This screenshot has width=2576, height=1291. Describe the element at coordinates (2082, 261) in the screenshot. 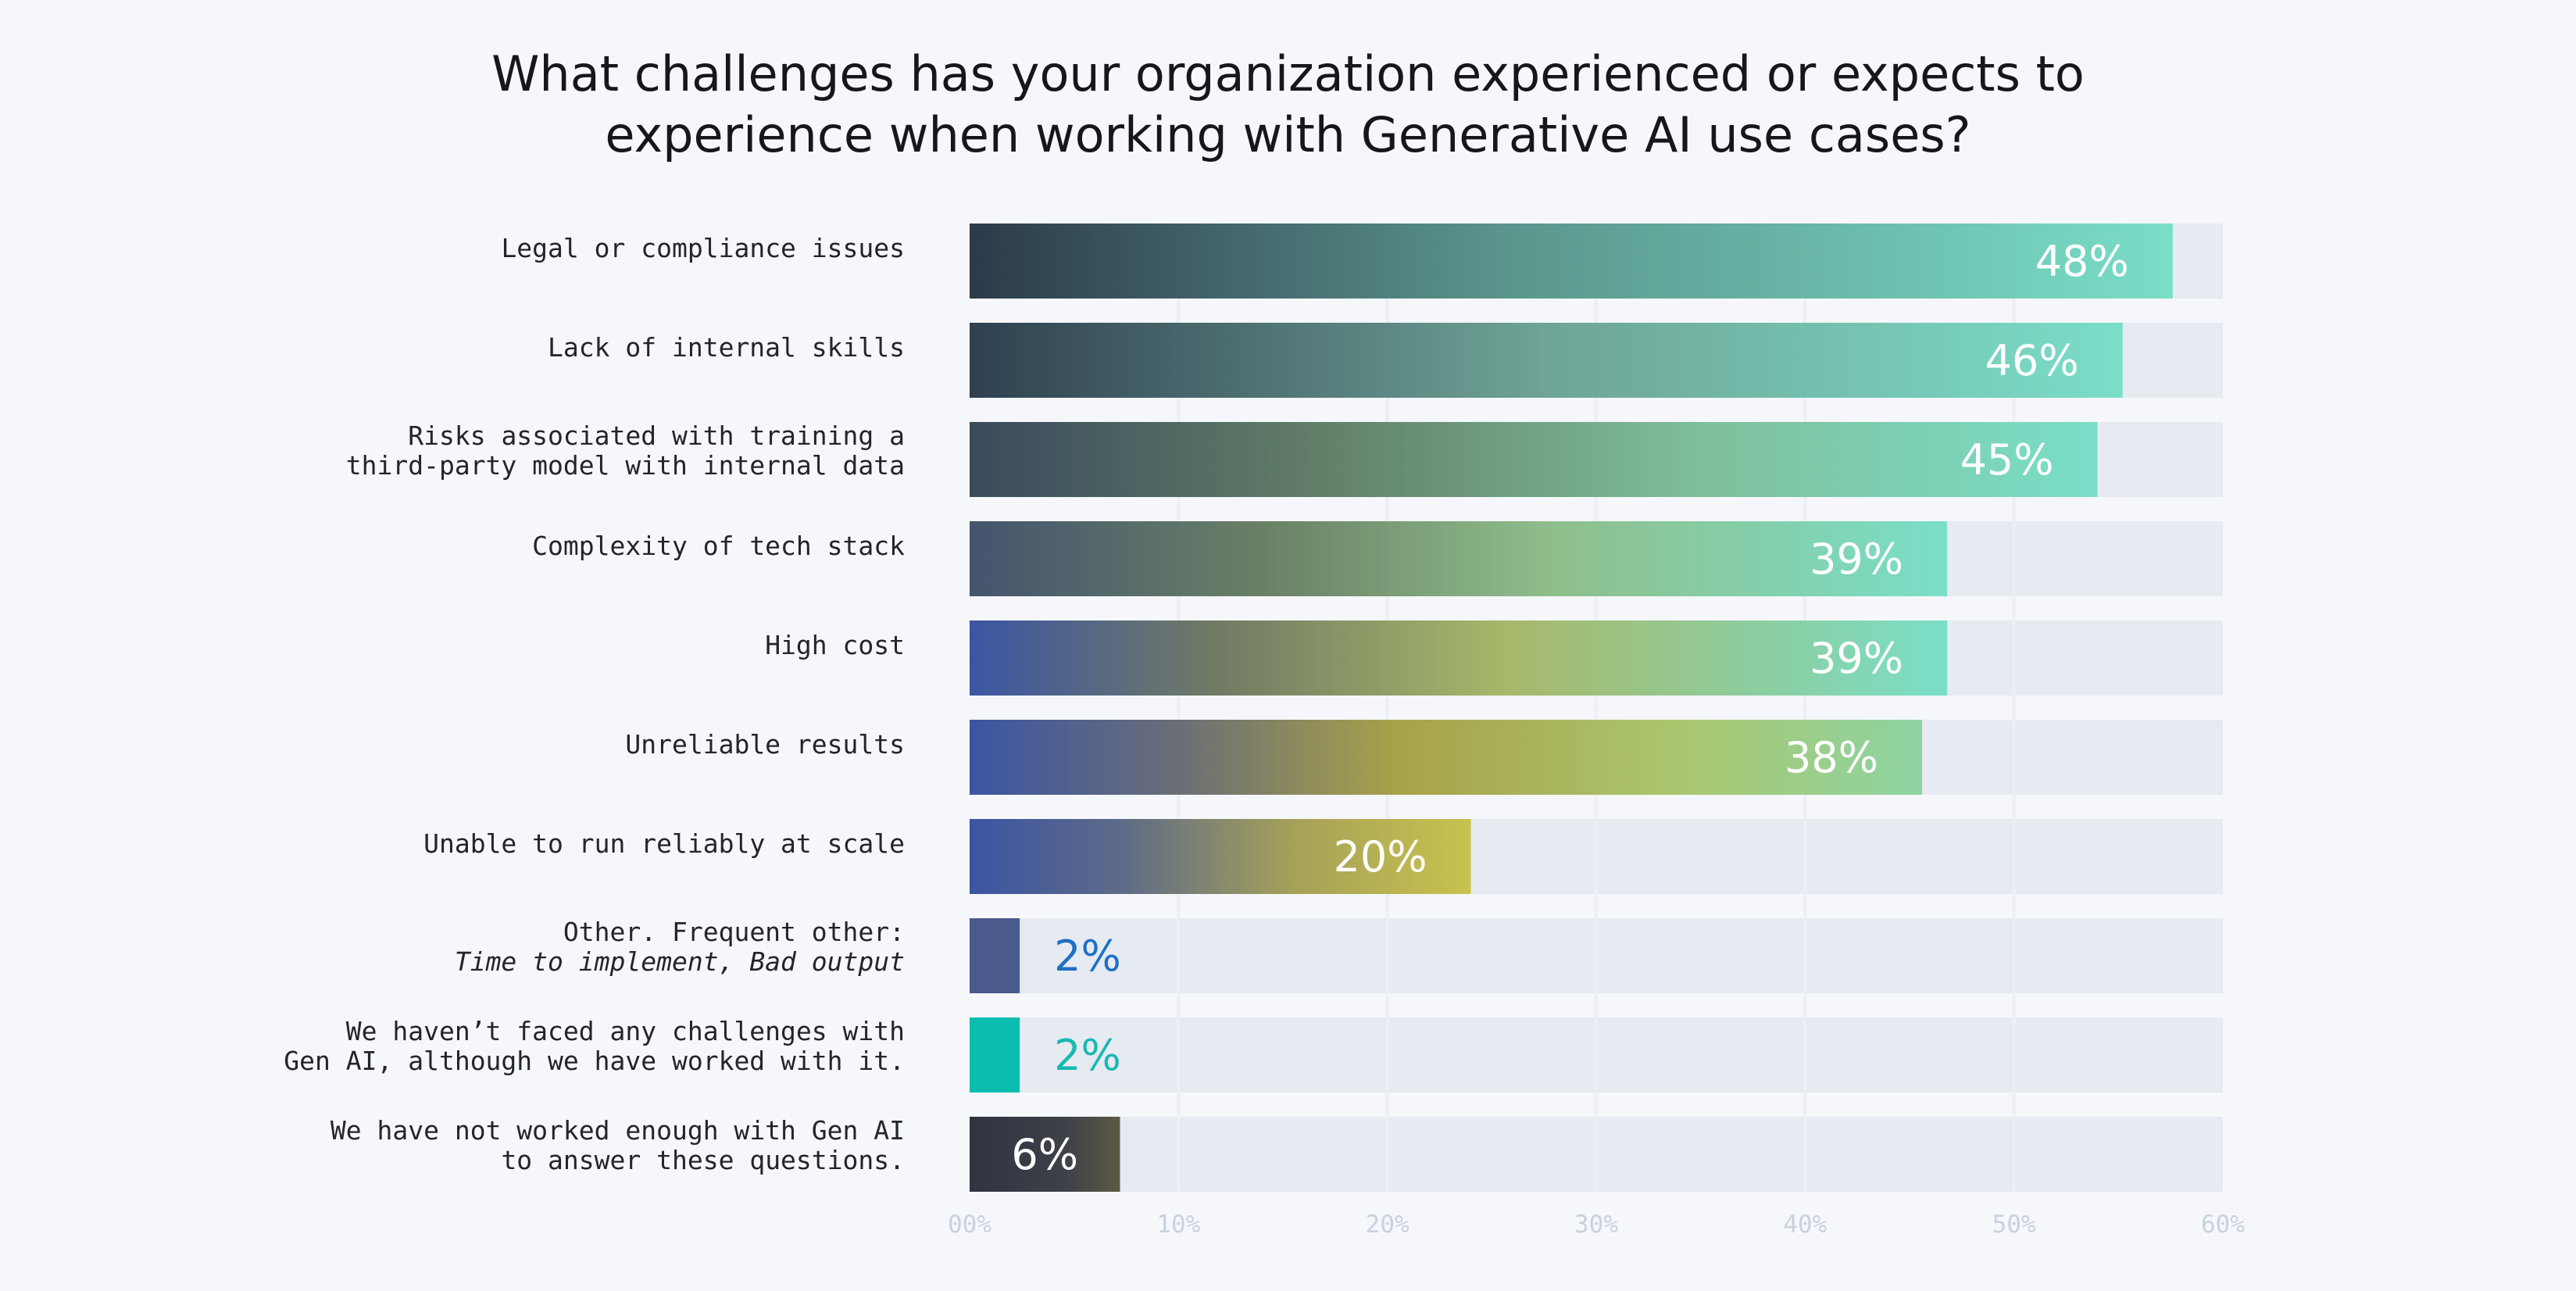

I see `bar-value-label: 48%` at that location.